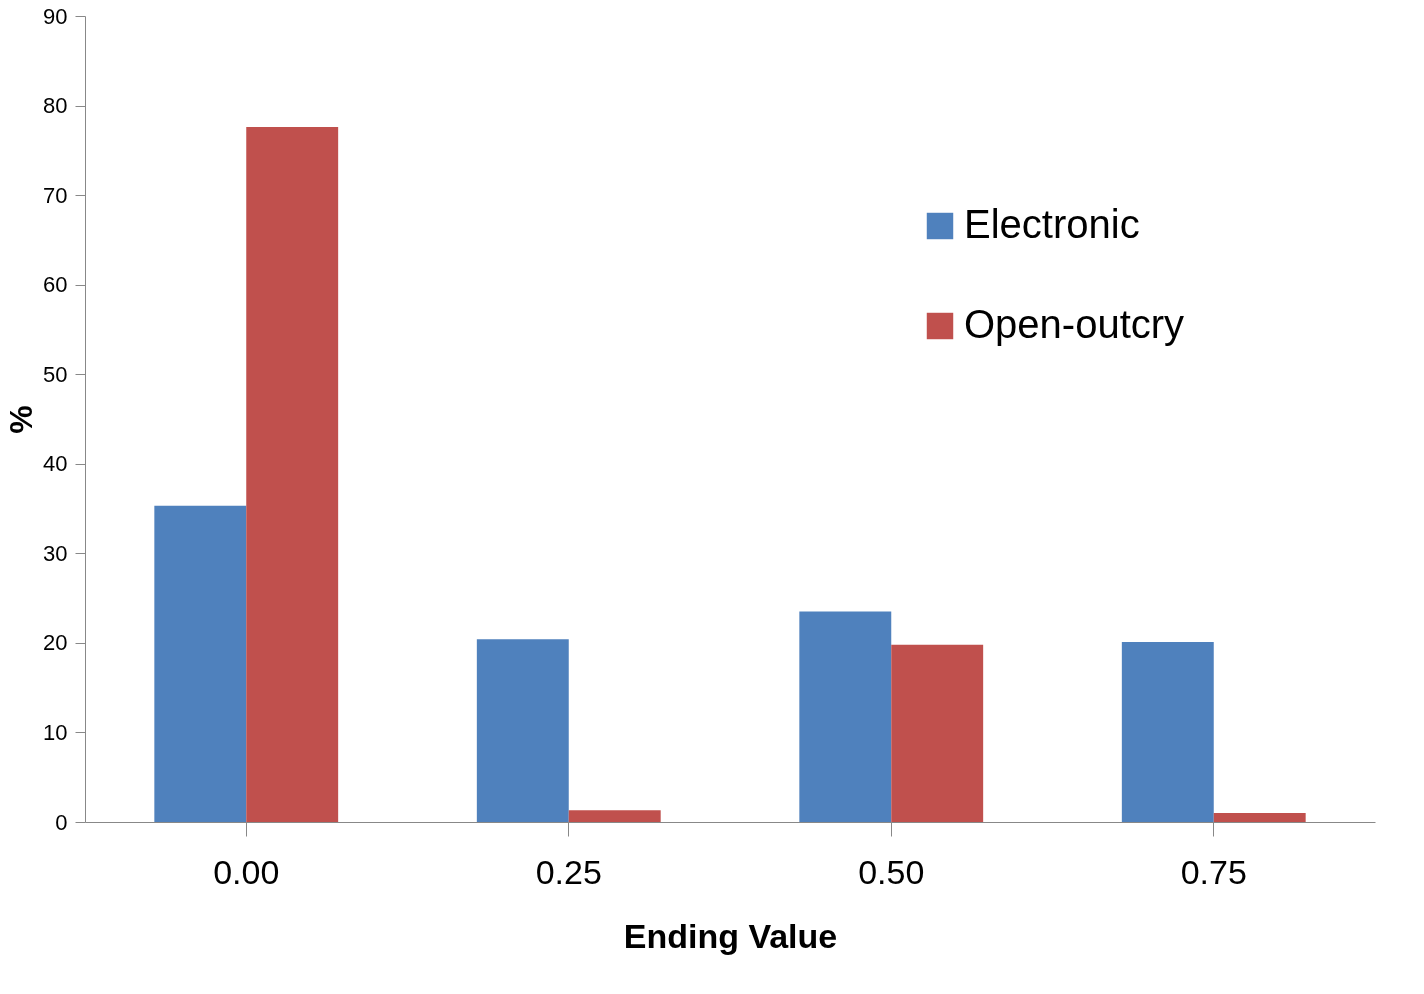  I want to click on legend-label: Electronic, so click(1052, 224).